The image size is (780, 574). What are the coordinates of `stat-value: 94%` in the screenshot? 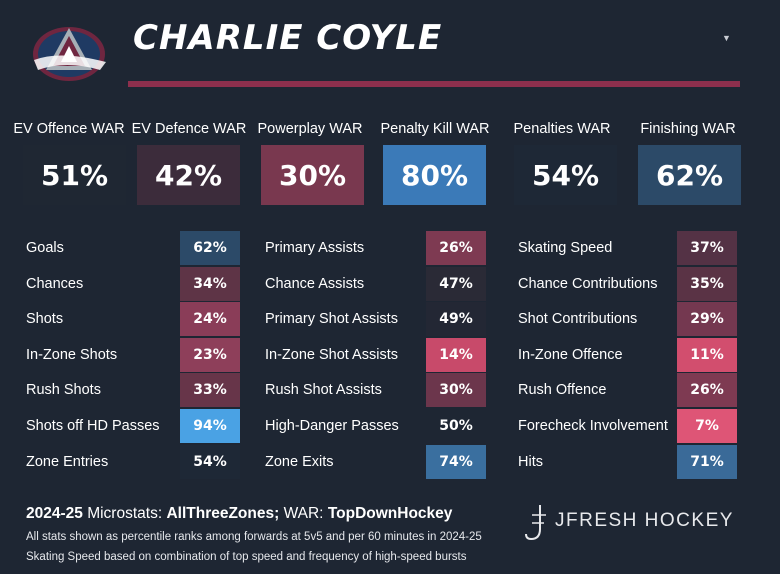 It's located at (210, 426).